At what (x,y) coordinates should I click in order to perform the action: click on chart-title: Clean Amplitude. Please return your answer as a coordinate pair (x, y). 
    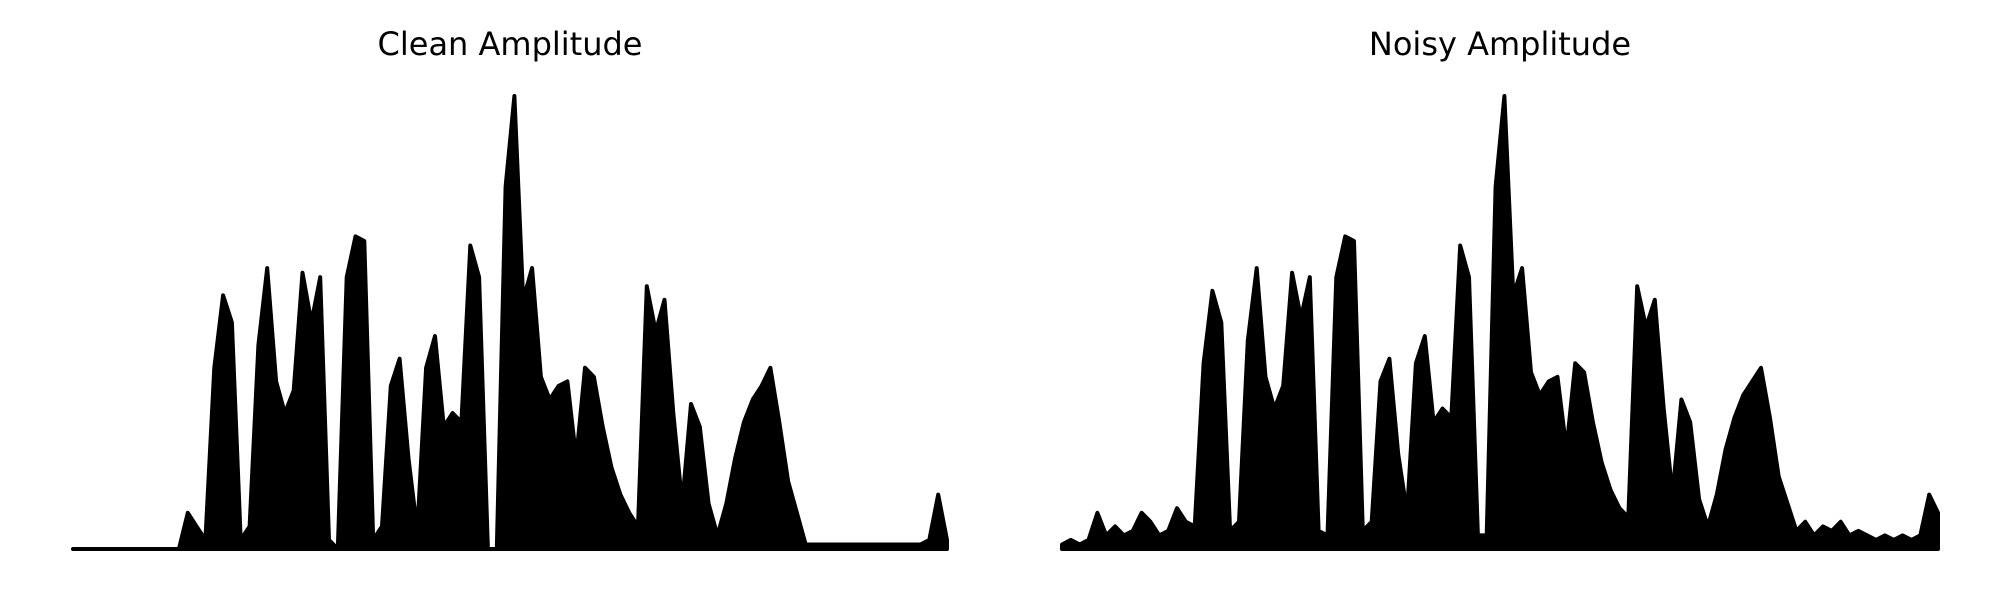
    Looking at the image, I should click on (510, 44).